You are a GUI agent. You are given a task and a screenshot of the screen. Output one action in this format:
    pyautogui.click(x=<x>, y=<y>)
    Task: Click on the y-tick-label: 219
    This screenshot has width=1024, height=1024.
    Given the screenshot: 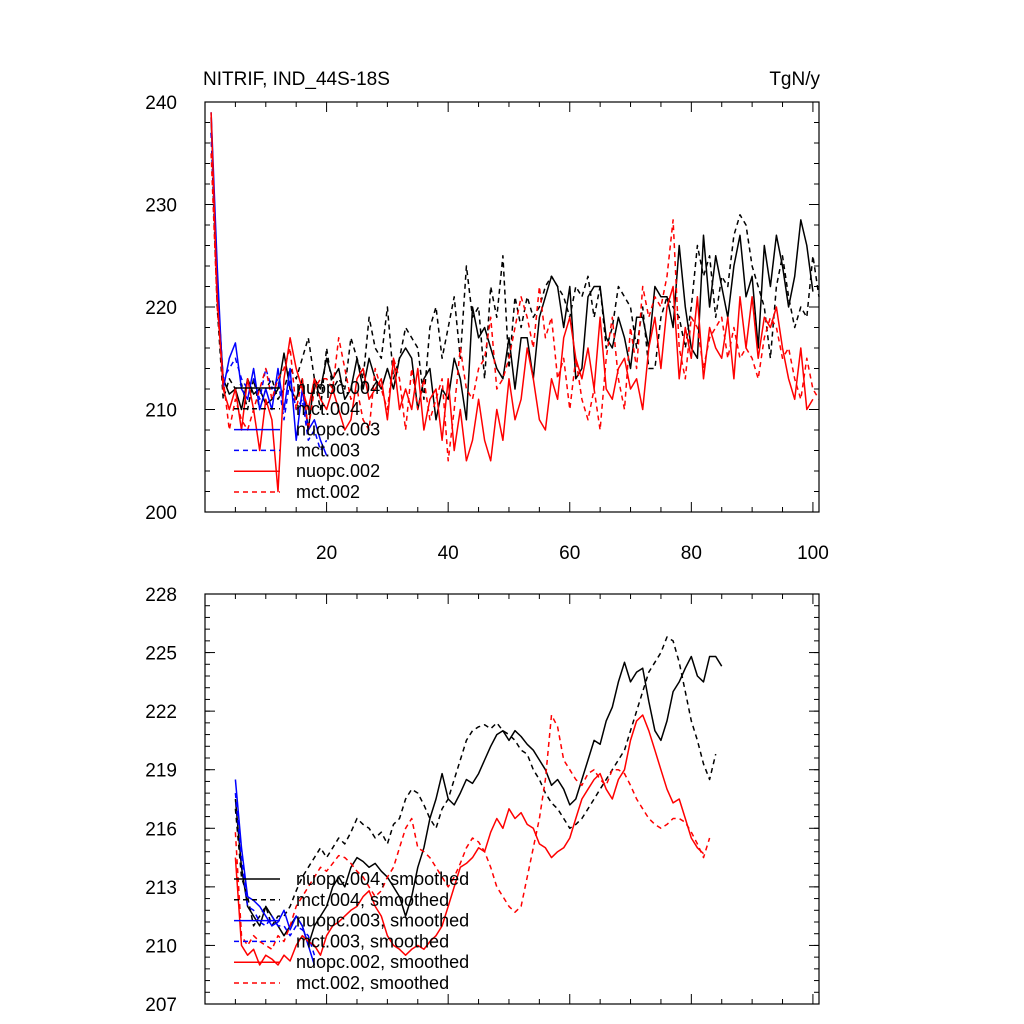 What is the action you would take?
    pyautogui.click(x=161, y=771)
    